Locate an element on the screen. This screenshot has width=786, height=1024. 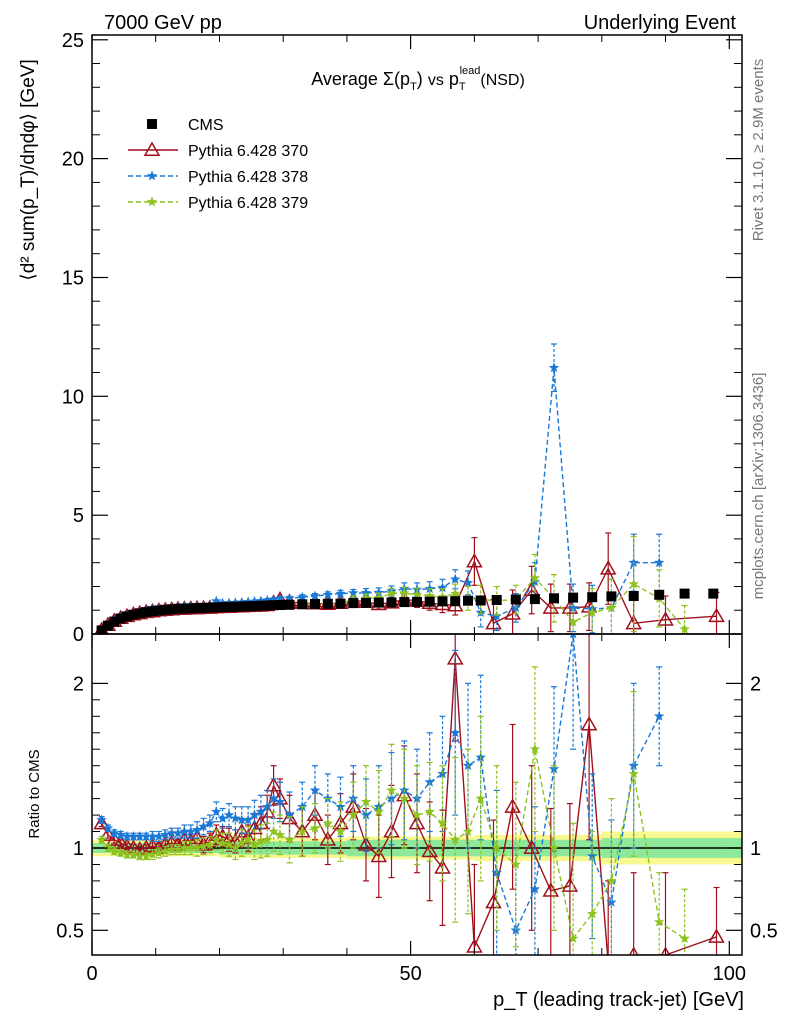
ratio-y-tick-label: 0.5 is located at coordinates (70, 931).